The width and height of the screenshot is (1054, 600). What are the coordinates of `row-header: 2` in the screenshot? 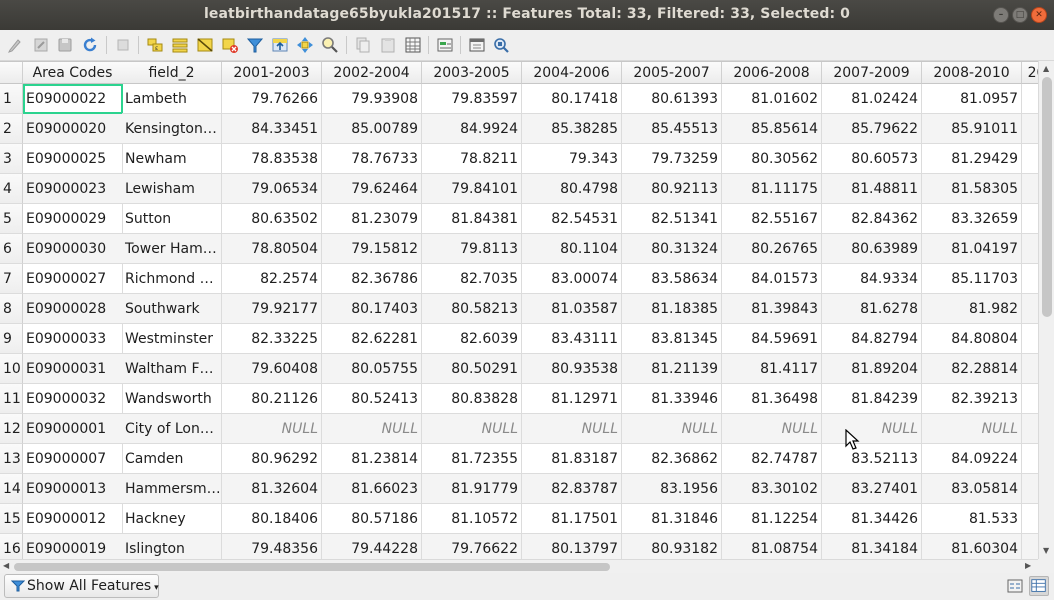 It's located at (11, 129).